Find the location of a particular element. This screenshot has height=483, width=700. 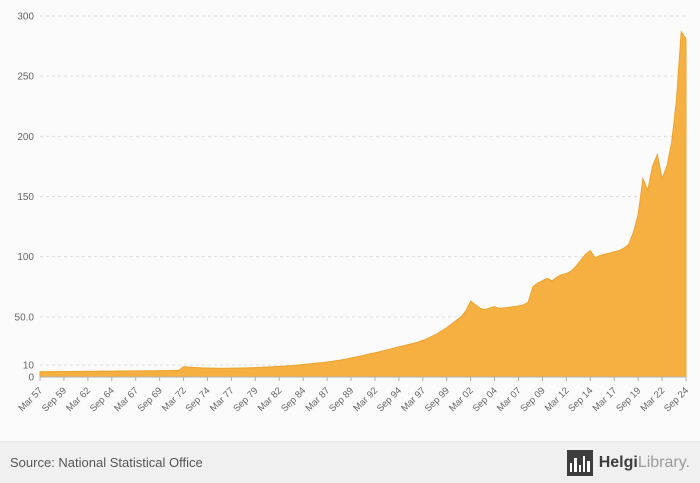

x-axis-tick-label: Sep 84 is located at coordinates (293, 399).